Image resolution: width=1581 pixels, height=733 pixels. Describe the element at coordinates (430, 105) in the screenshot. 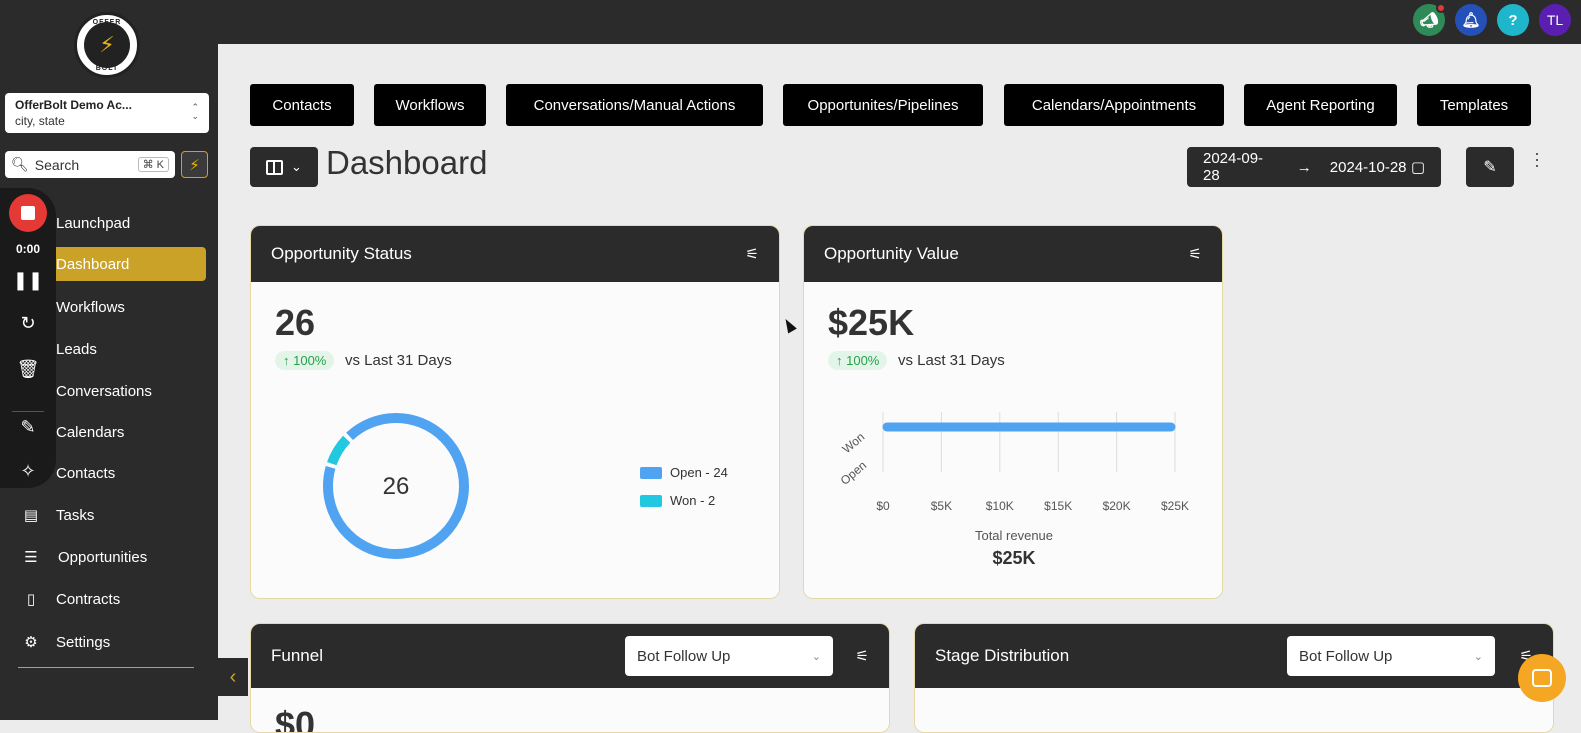

I see `workflows-nav-button: Workflows` at that location.